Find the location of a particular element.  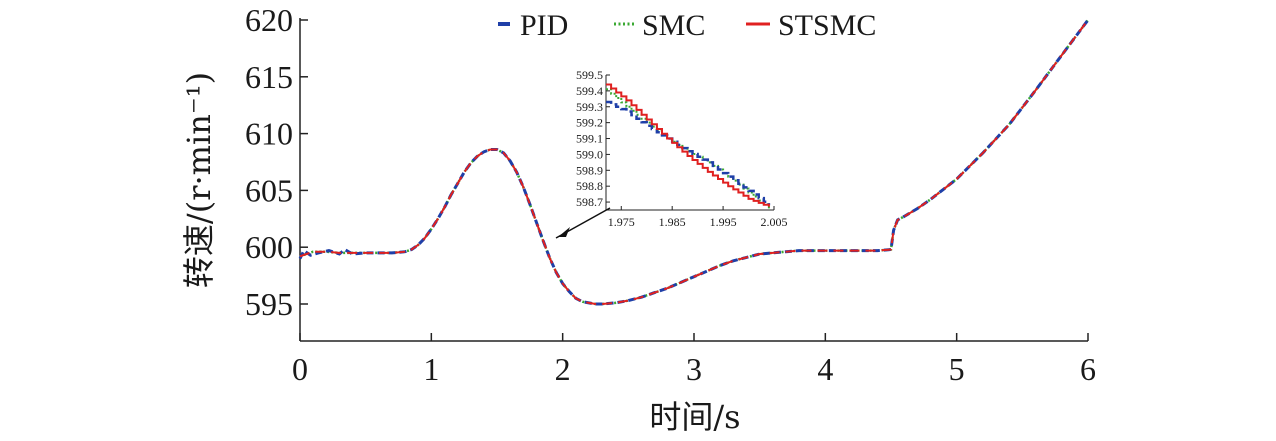

inset-pointer-arrow is located at coordinates (583, 223).